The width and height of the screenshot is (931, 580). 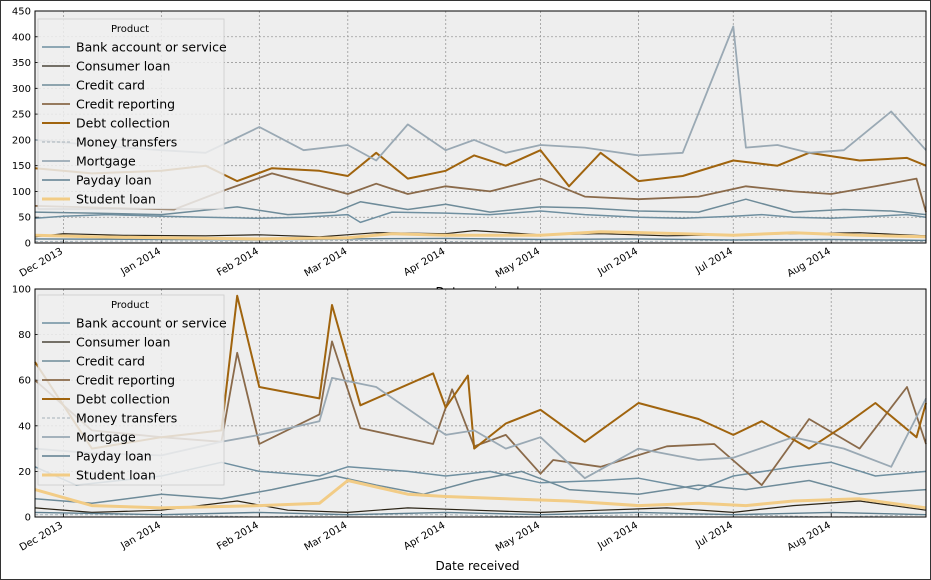 What do you see at coordinates (21, 12) in the screenshot?
I see `y-tick-label: 450` at bounding box center [21, 12].